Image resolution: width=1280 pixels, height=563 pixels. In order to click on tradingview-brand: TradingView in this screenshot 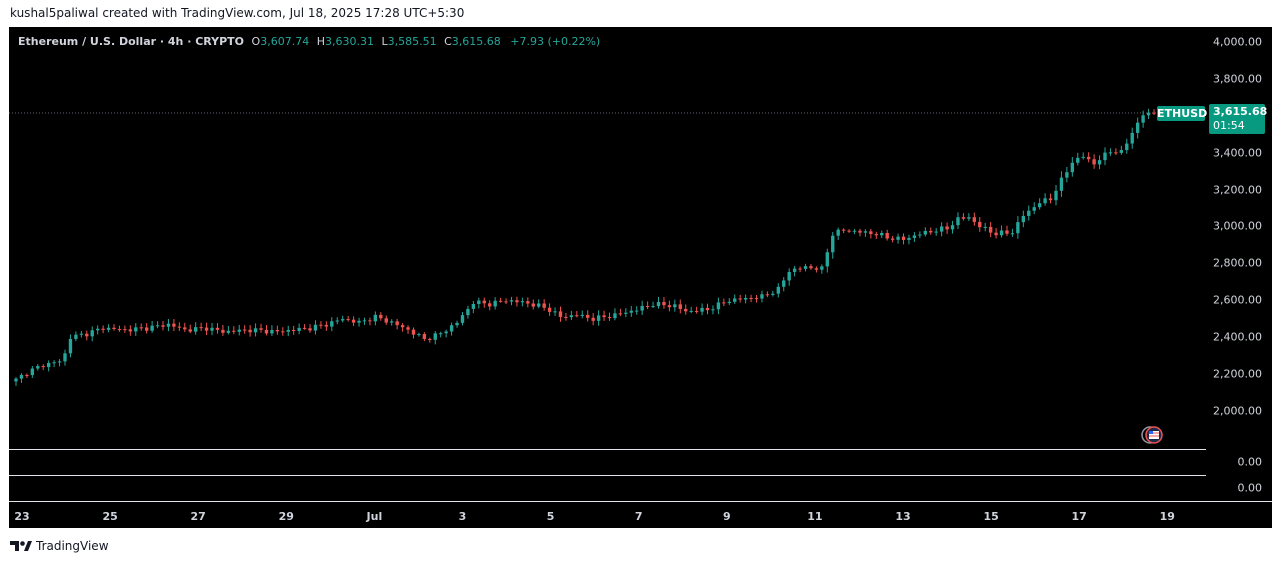, I will do `click(59, 546)`.